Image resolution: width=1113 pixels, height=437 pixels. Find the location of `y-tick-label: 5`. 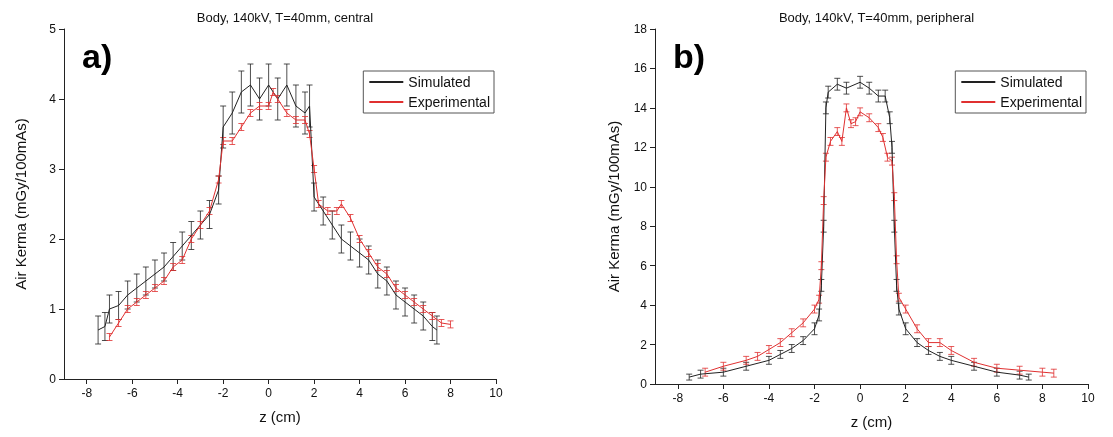

y-tick-label: 5 is located at coordinates (53, 29).